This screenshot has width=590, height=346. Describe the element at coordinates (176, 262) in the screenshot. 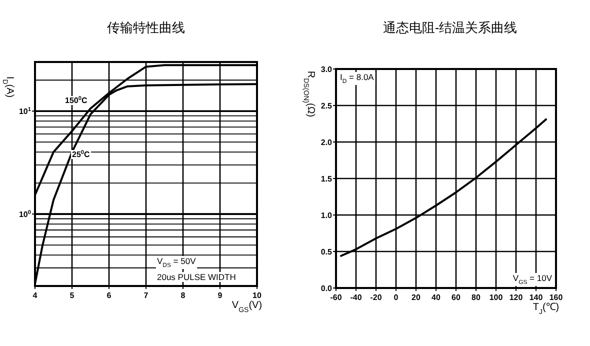

I see `annotation: V$_{DS}$ = 50V` at that location.